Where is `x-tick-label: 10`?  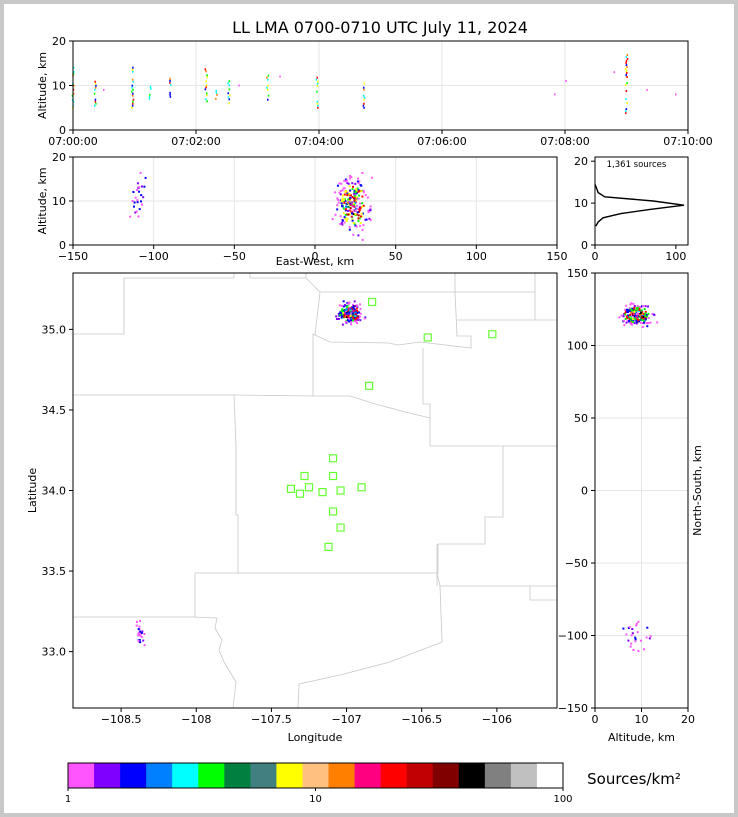 x-tick-label: 10 is located at coordinates (642, 719).